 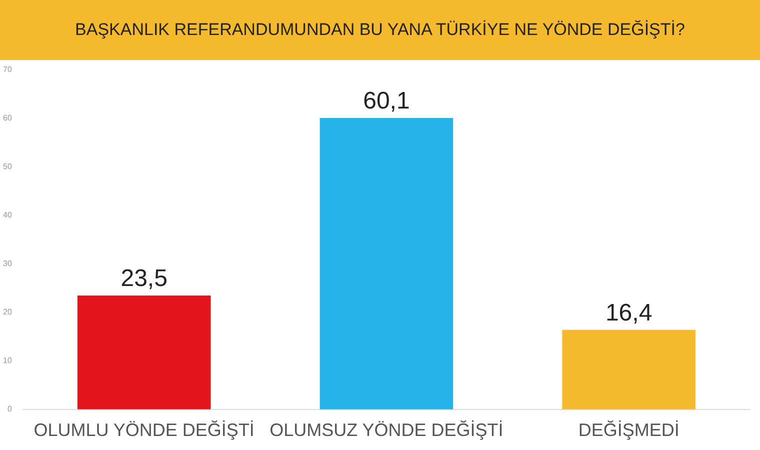 What do you see at coordinates (629, 430) in the screenshot?
I see `x-tick-label: DEĞİŞMEDİ` at bounding box center [629, 430].